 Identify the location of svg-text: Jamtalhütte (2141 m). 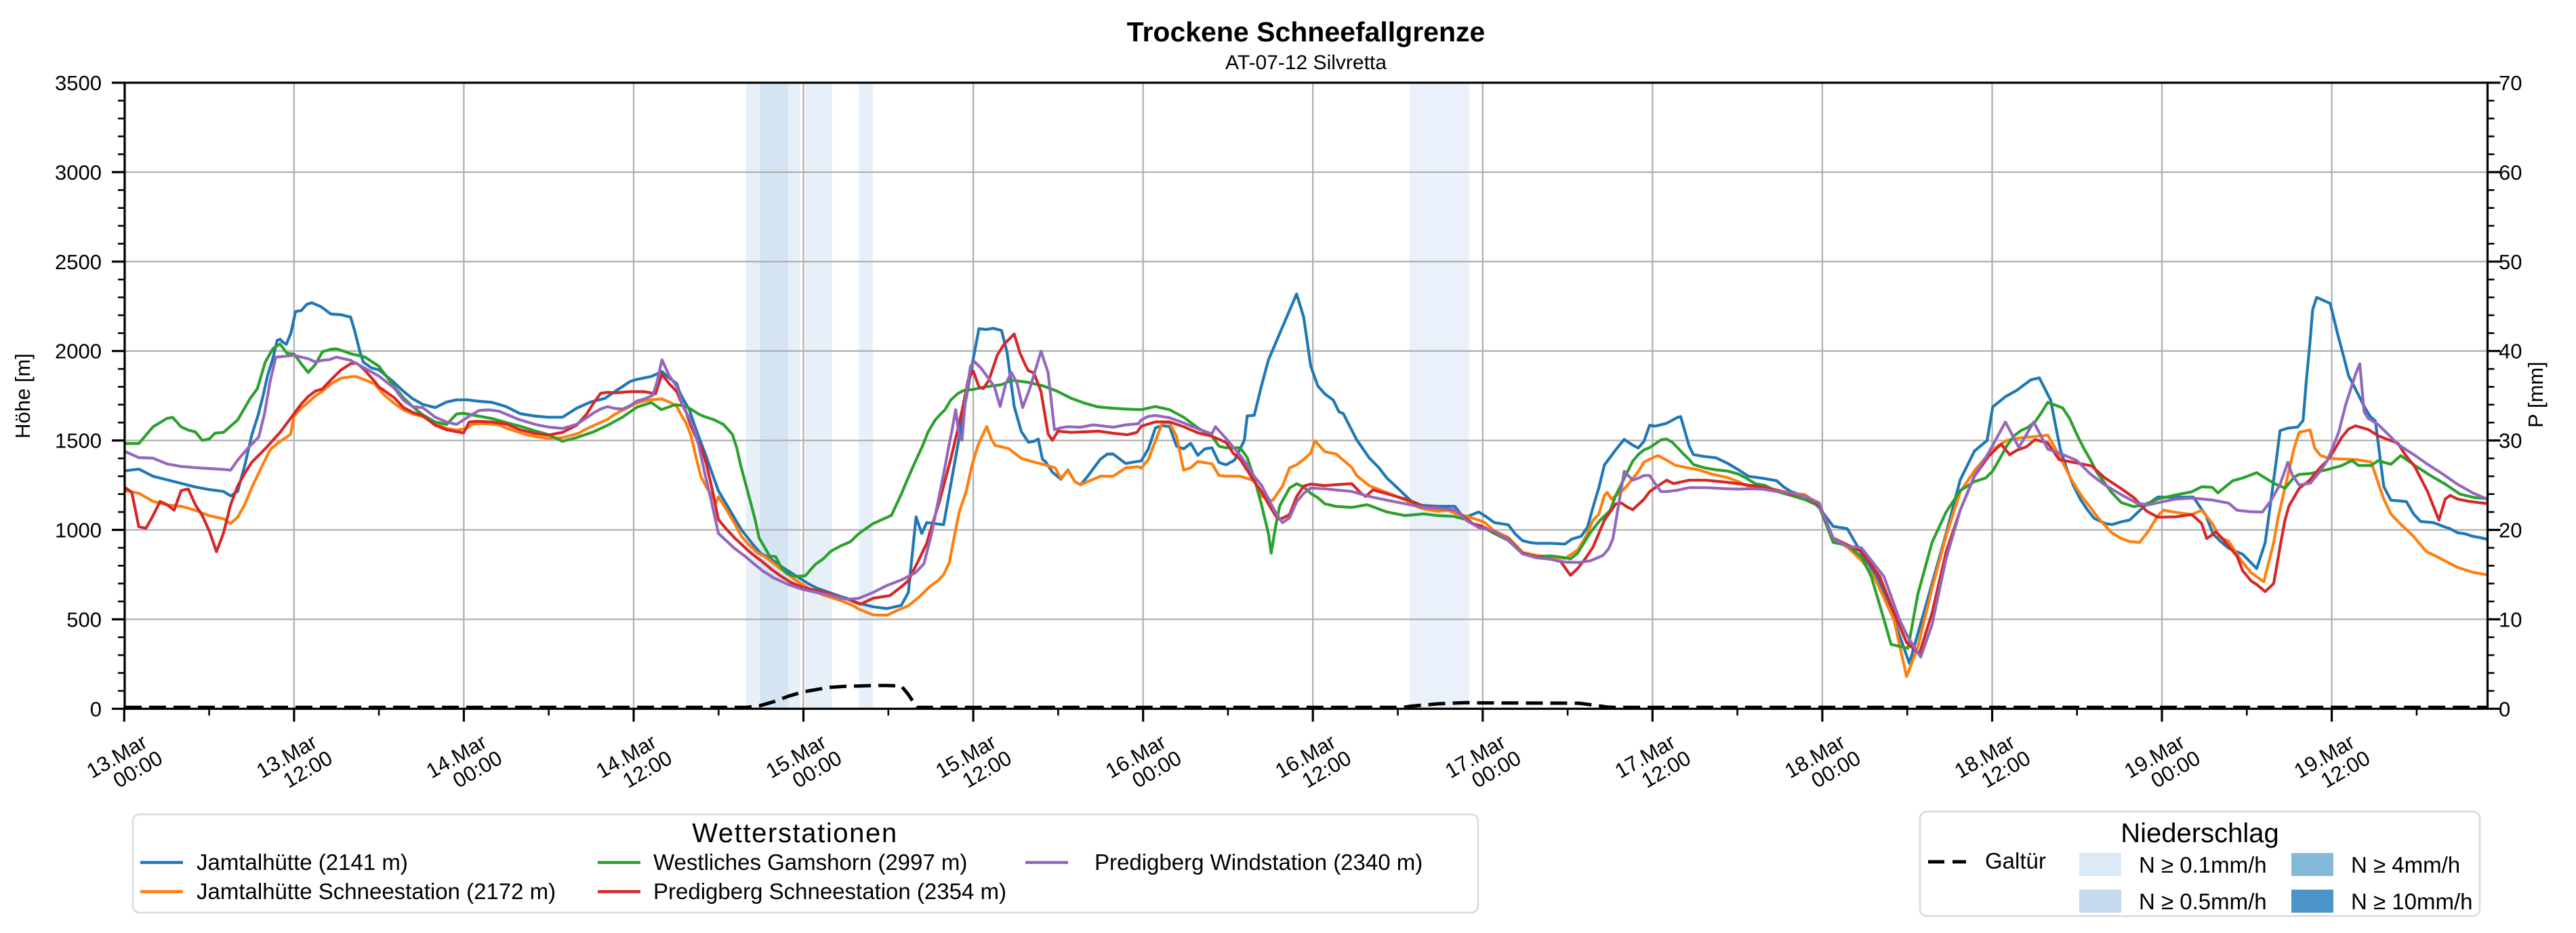
(303, 863).